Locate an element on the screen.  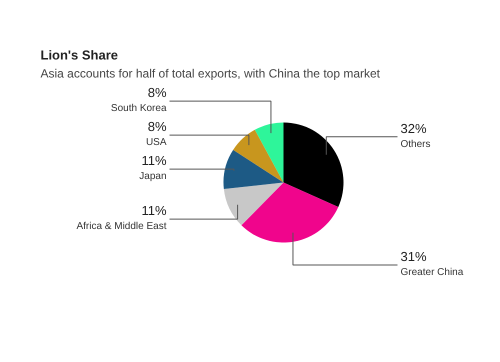
slice-label: South Korea is located at coordinates (138, 108).